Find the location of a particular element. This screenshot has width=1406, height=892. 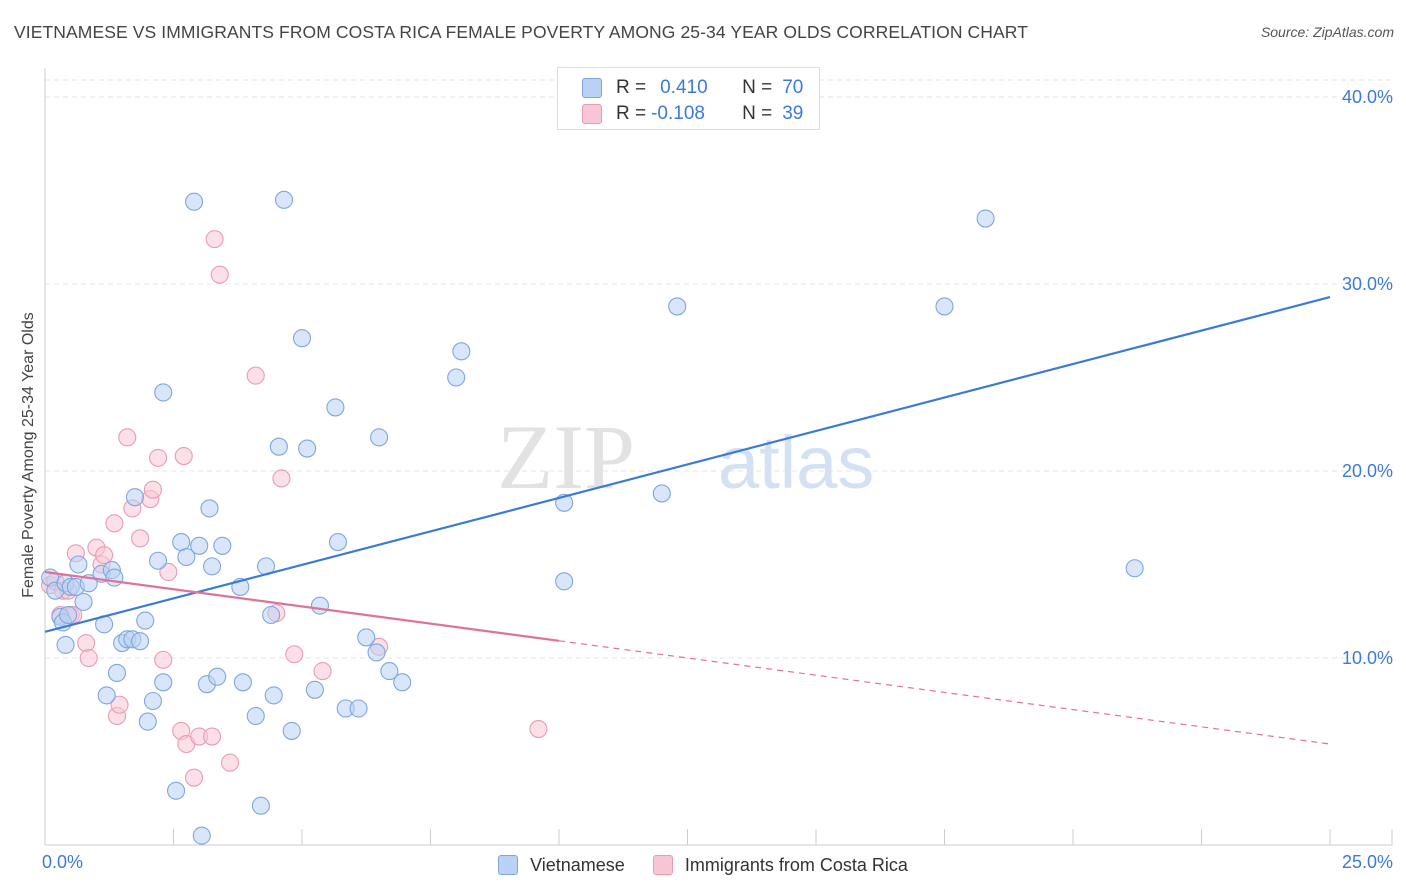

y-tick-label: 40.0% is located at coordinates (1367, 97).